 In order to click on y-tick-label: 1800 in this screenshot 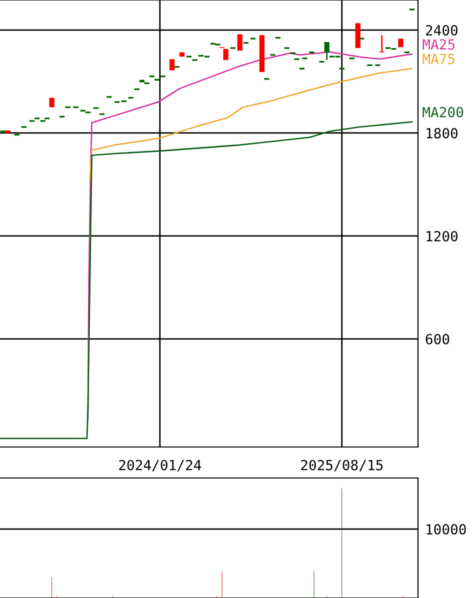, I will do `click(442, 133)`.